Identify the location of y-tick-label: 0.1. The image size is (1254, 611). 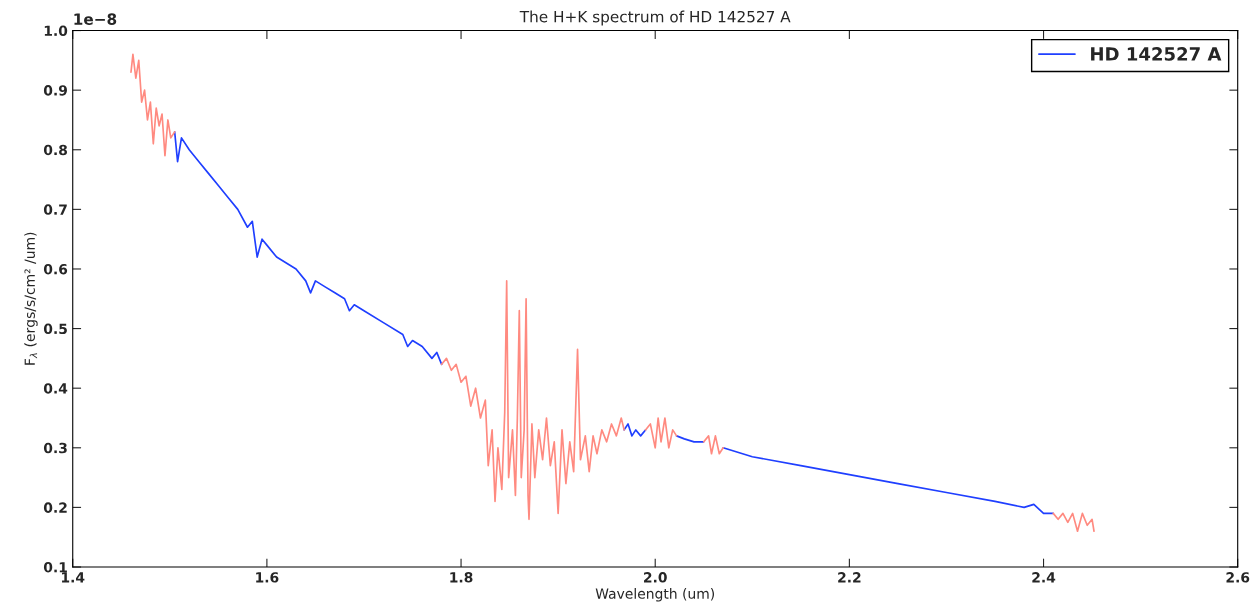
(55, 567).